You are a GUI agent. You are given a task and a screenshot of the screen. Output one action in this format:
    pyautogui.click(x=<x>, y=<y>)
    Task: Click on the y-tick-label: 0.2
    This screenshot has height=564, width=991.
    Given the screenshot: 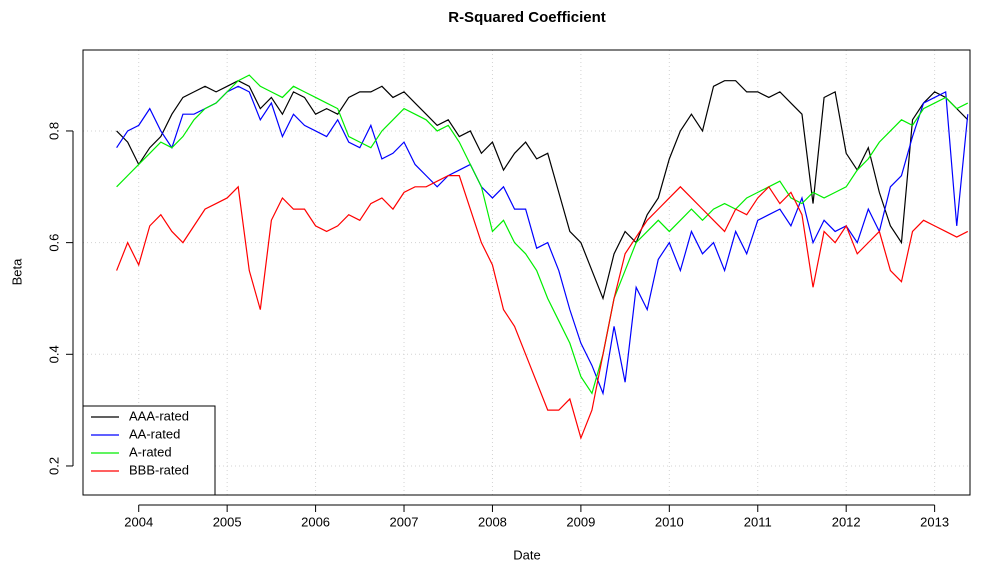 What is the action you would take?
    pyautogui.click(x=53, y=466)
    